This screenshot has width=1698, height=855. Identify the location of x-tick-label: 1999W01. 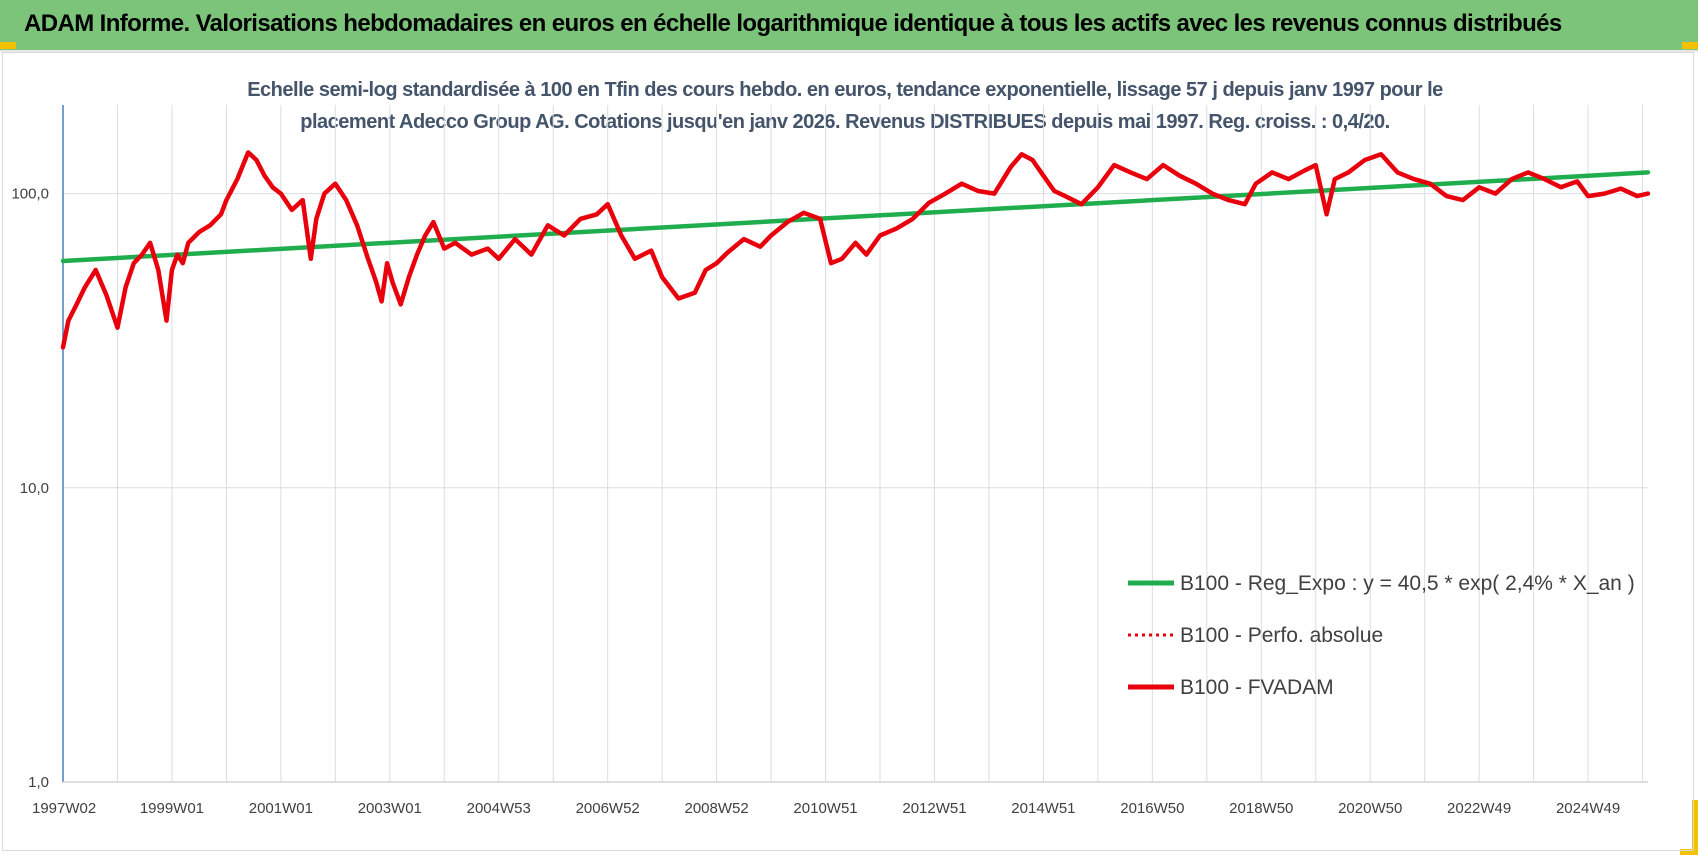
(172, 808).